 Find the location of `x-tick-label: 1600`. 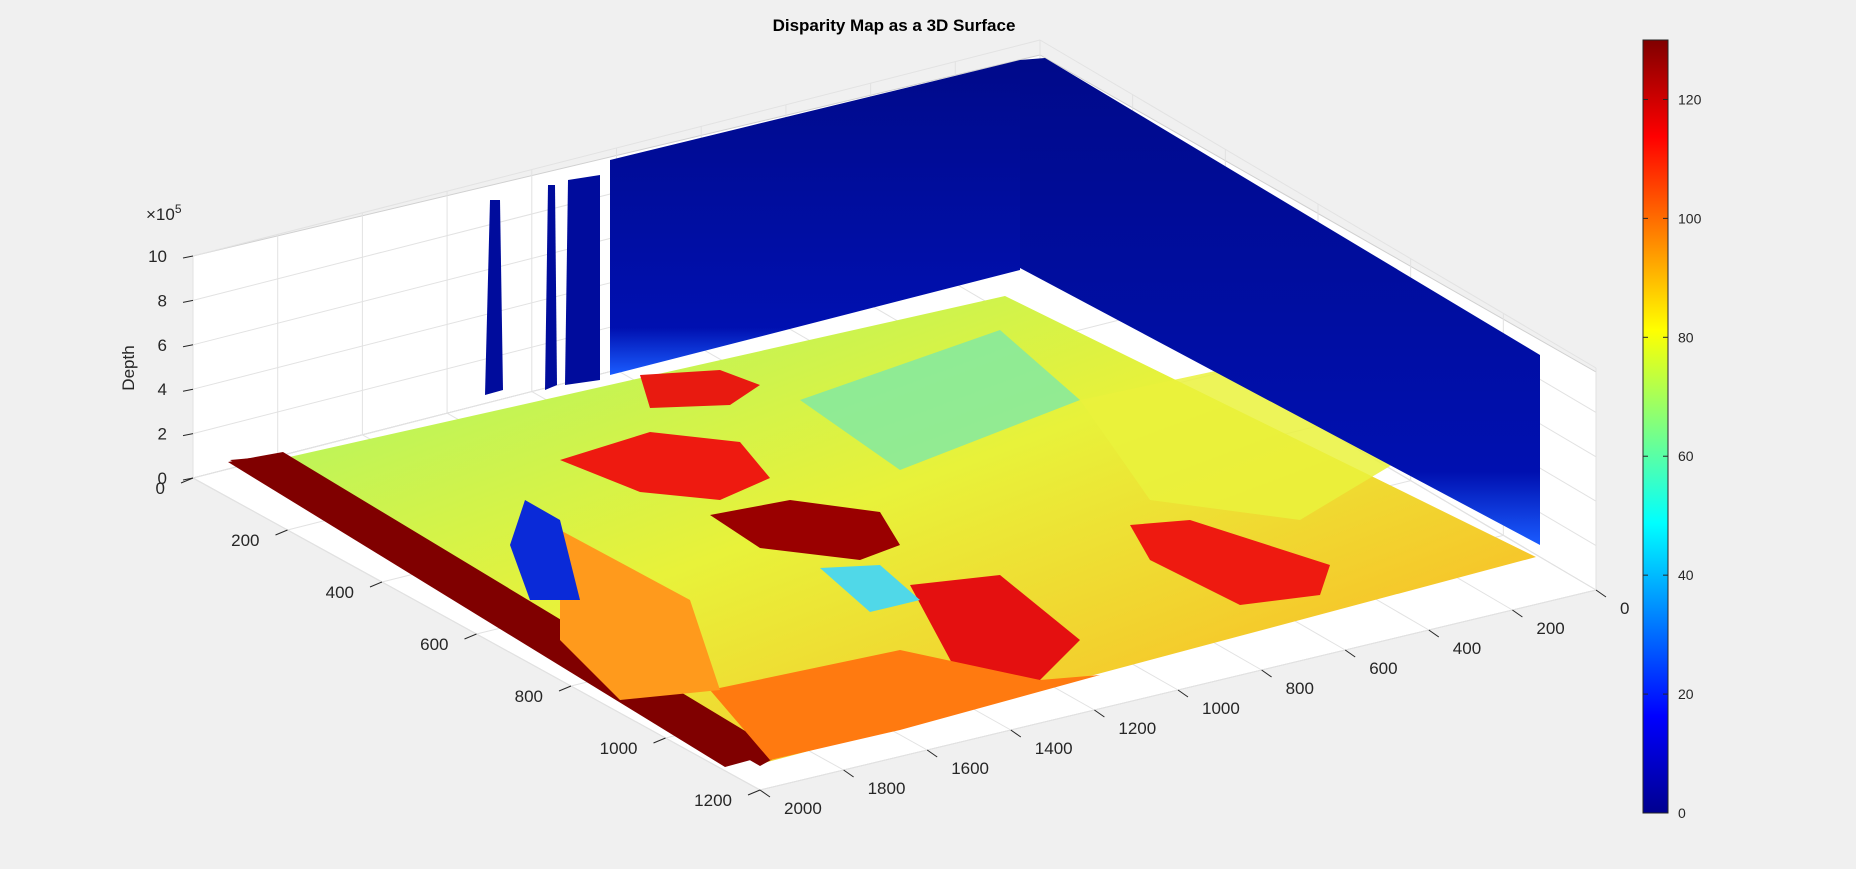

x-tick-label: 1600 is located at coordinates (970, 768).